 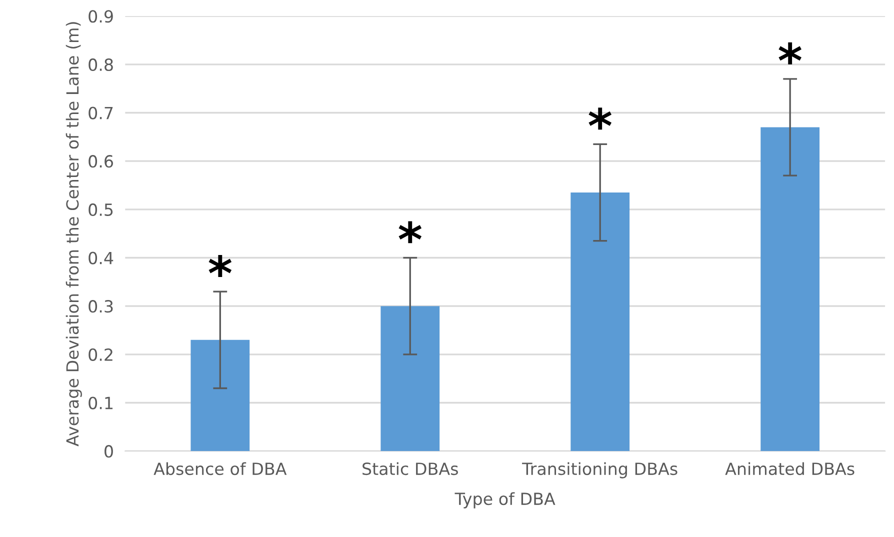 I want to click on y-axis-title: Average Deviation from the Center of the Lane (m), so click(x=74, y=234).